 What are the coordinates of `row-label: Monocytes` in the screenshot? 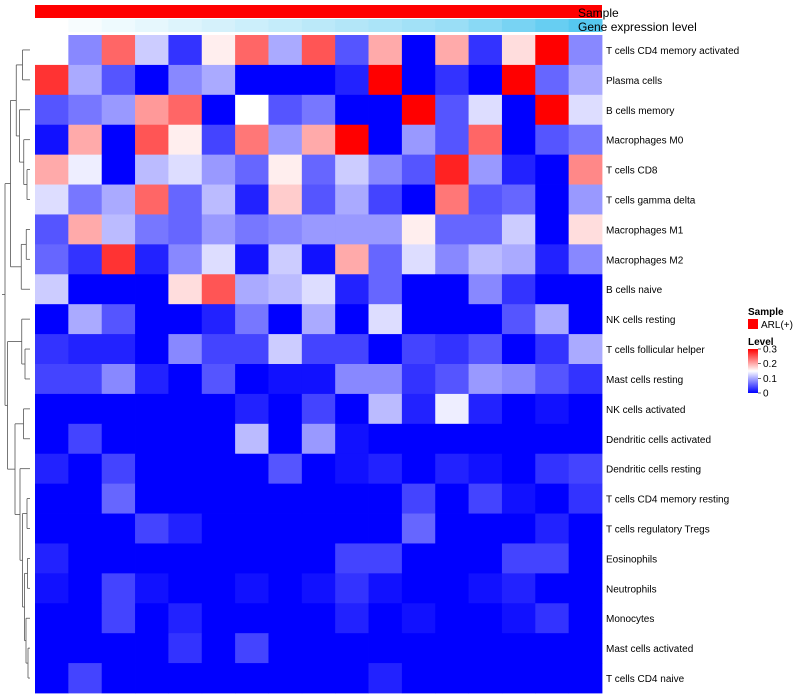 It's located at (630, 619).